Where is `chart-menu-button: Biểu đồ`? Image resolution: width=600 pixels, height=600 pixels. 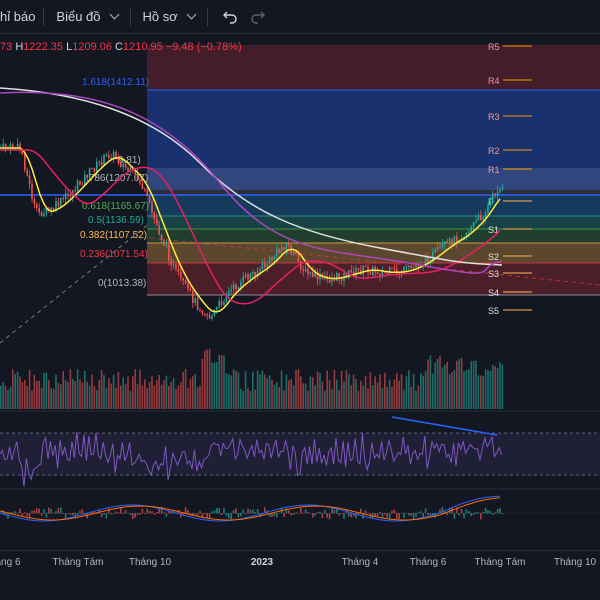 chart-menu-button: Biểu đồ is located at coordinates (86, 16).